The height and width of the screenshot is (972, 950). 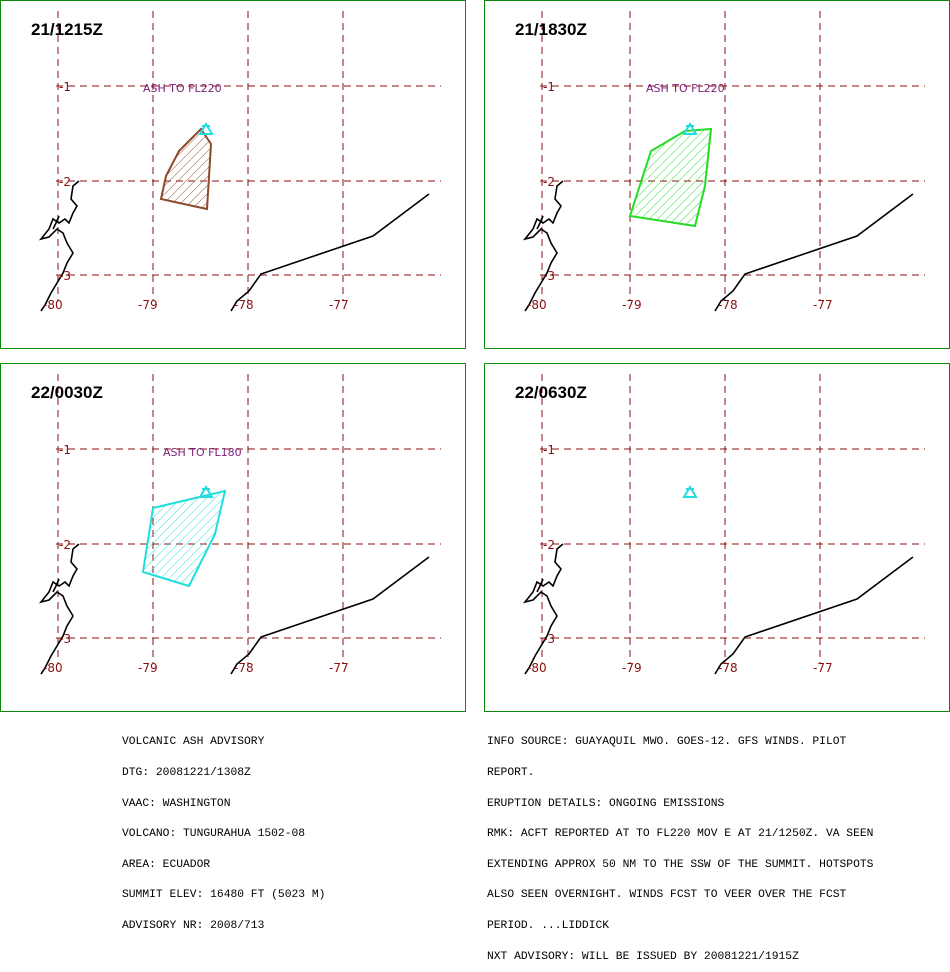 I want to click on panel-time-label: 21/1215Z, so click(x=67, y=29).